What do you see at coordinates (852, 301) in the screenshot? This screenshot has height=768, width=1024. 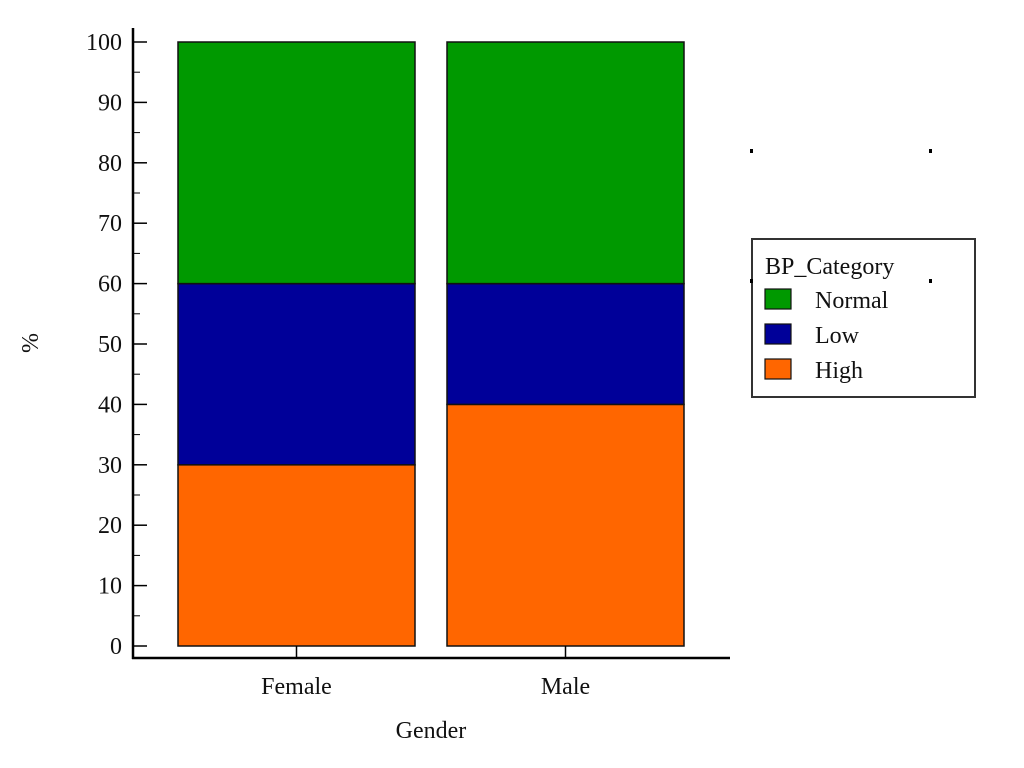 I see `legend-label-normal: Normal` at bounding box center [852, 301].